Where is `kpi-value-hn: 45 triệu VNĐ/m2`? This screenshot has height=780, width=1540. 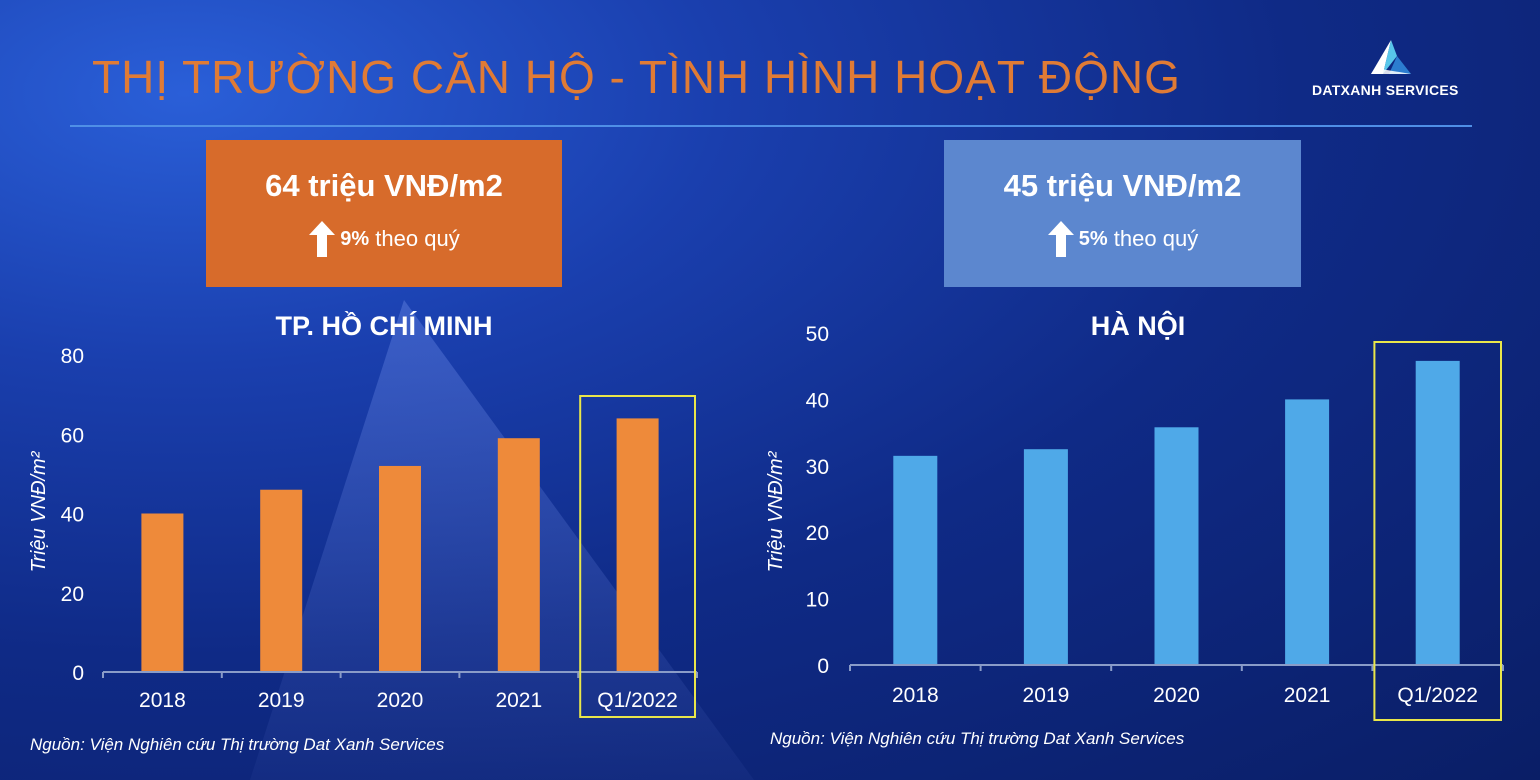 kpi-value-hn: 45 triệu VNĐ/m2 is located at coordinates (1122, 185).